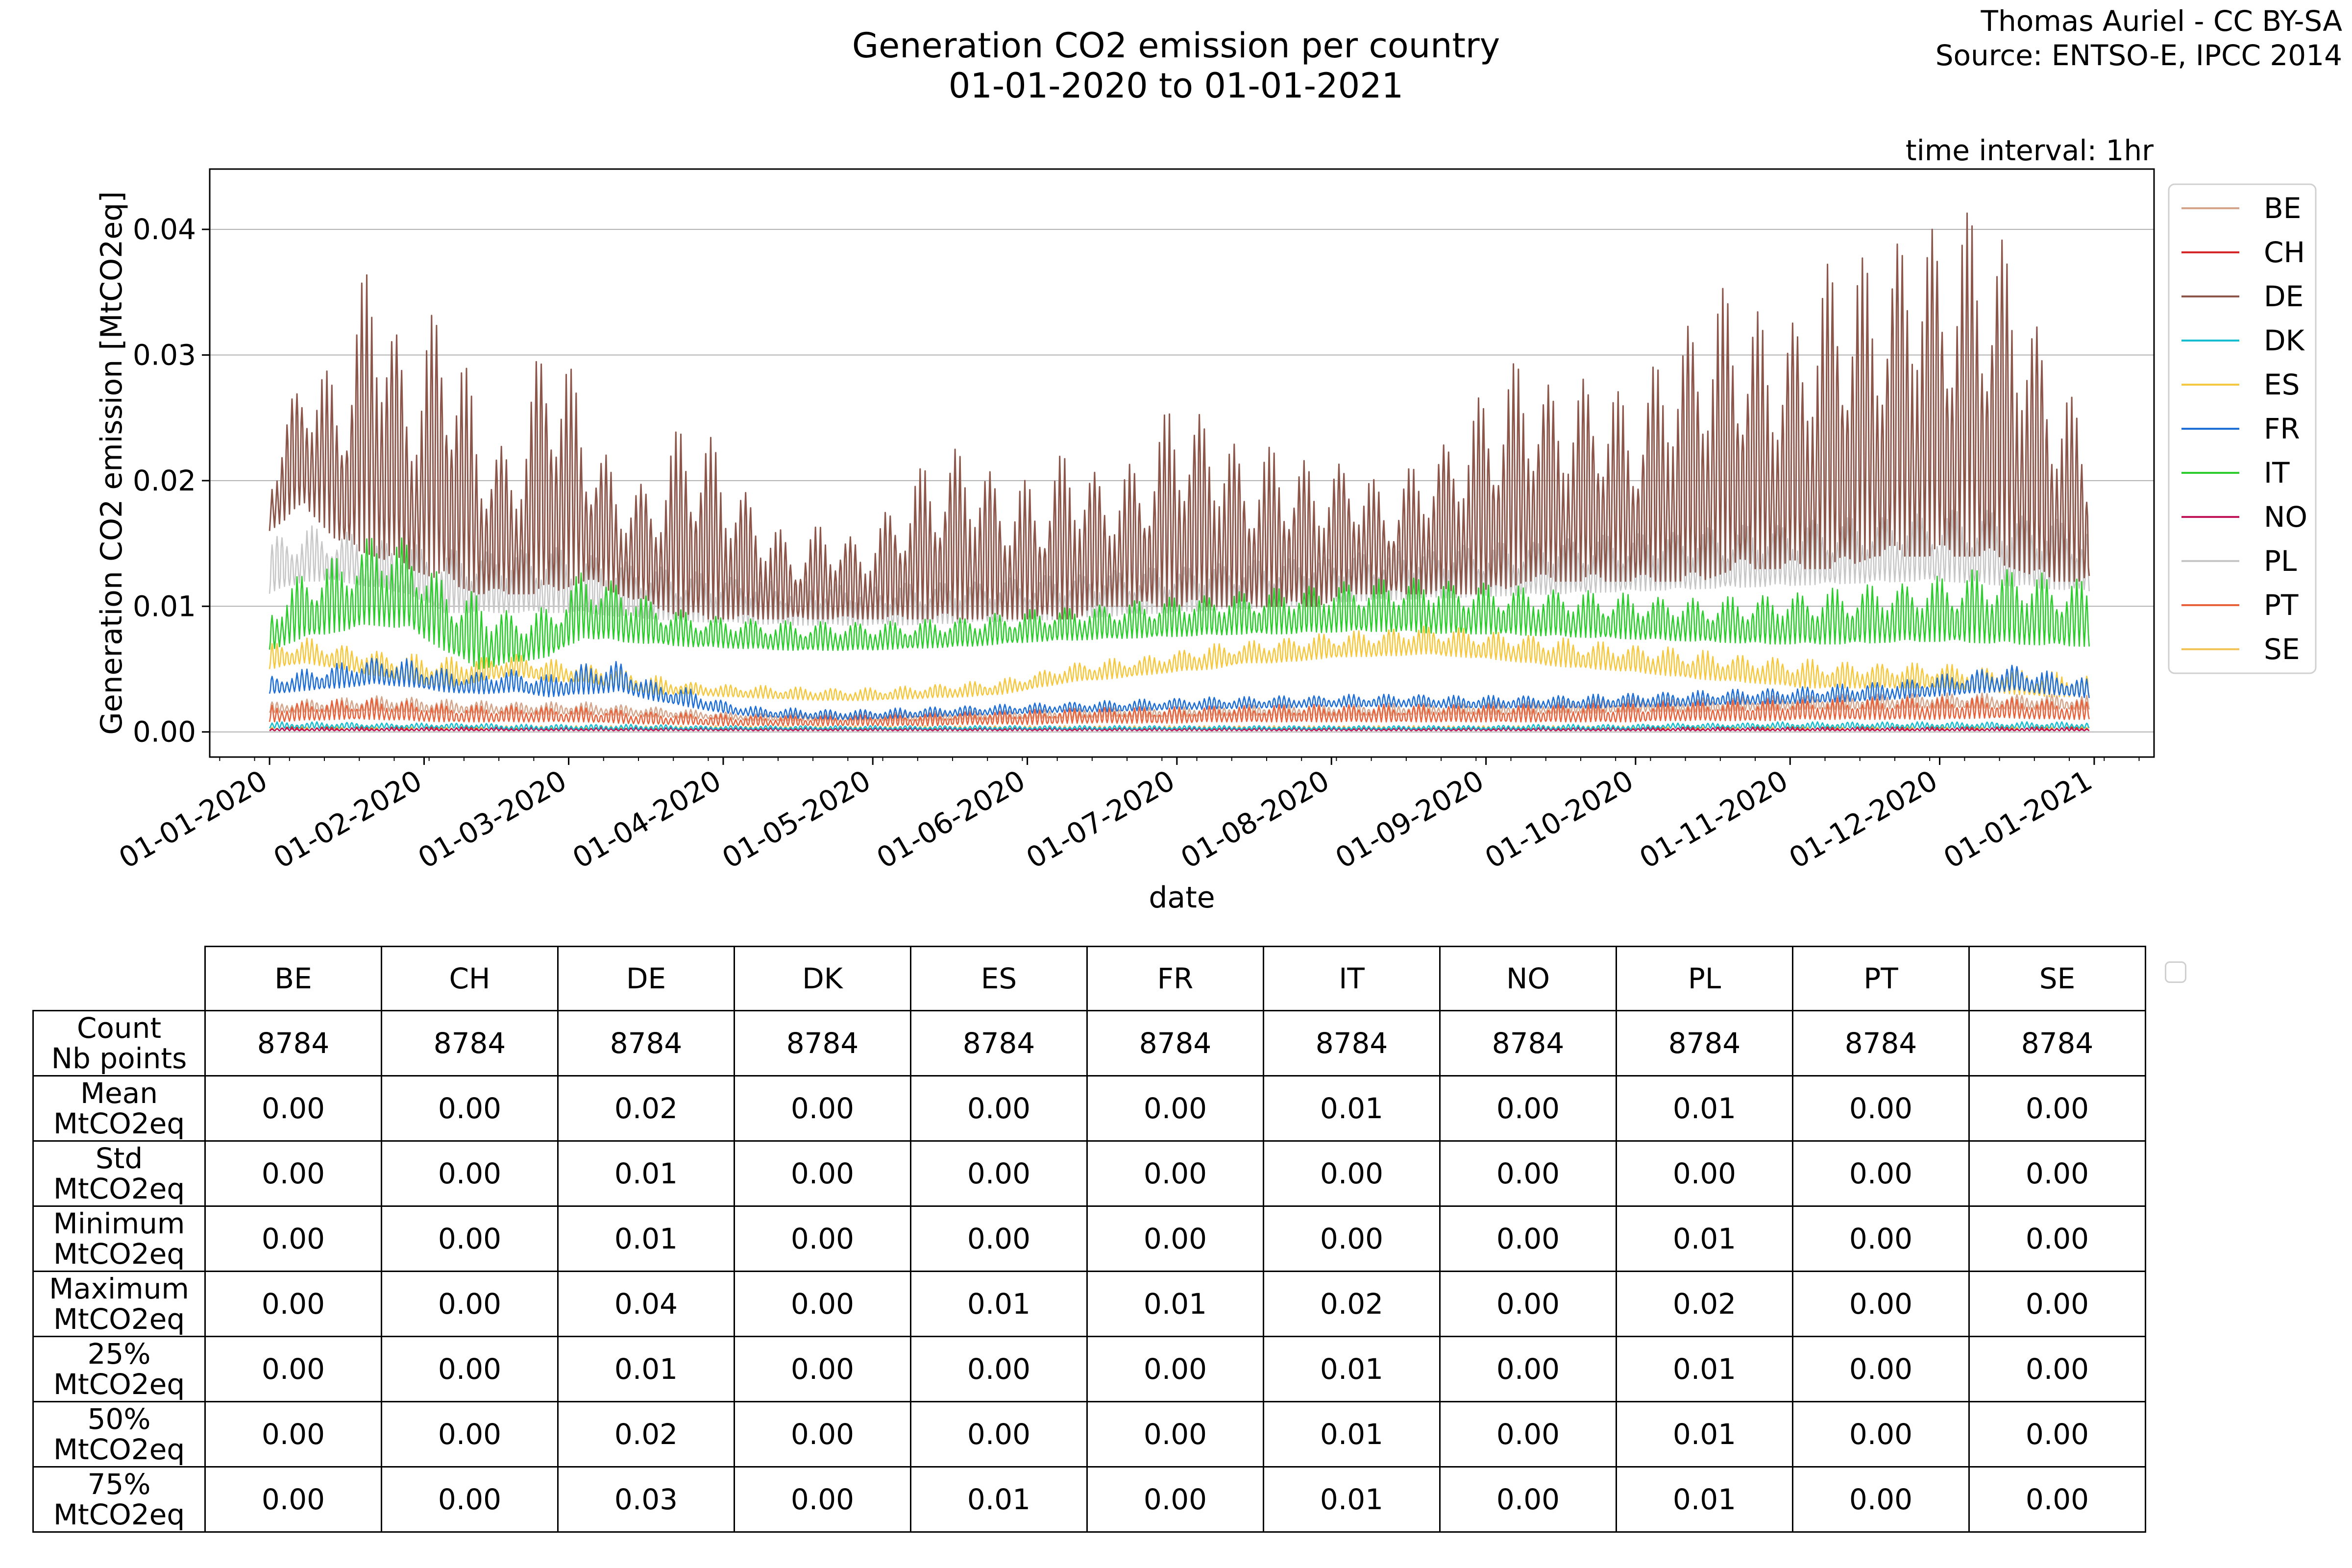 Image resolution: width=2352 pixels, height=1568 pixels. I want to click on legend-item-pl: PL, so click(2239, 561).